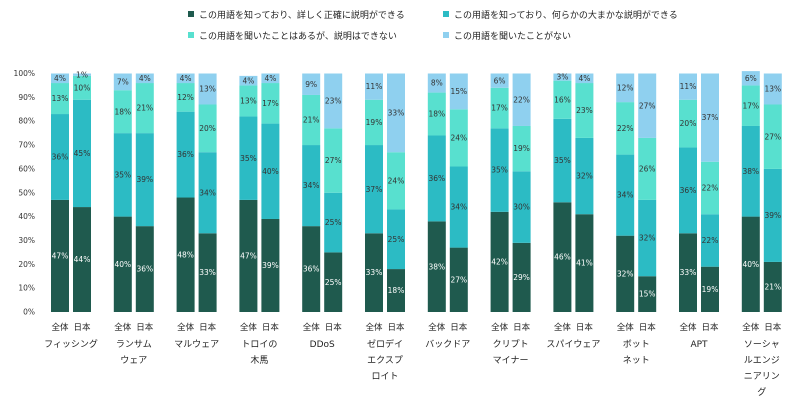  I want to click on data-label: 15%, so click(647, 294).